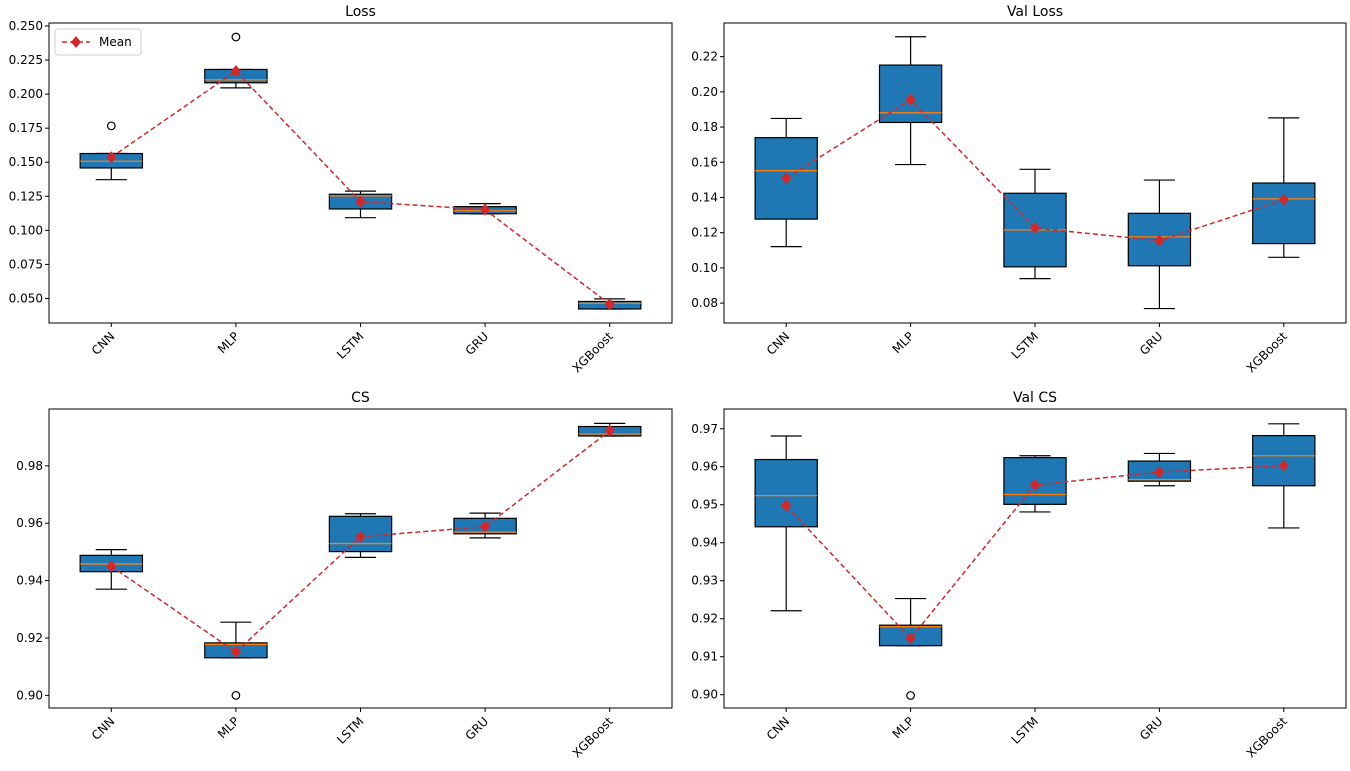 The width and height of the screenshot is (1350, 771). What do you see at coordinates (704, 92) in the screenshot?
I see `y-tick-label: 0.20` at bounding box center [704, 92].